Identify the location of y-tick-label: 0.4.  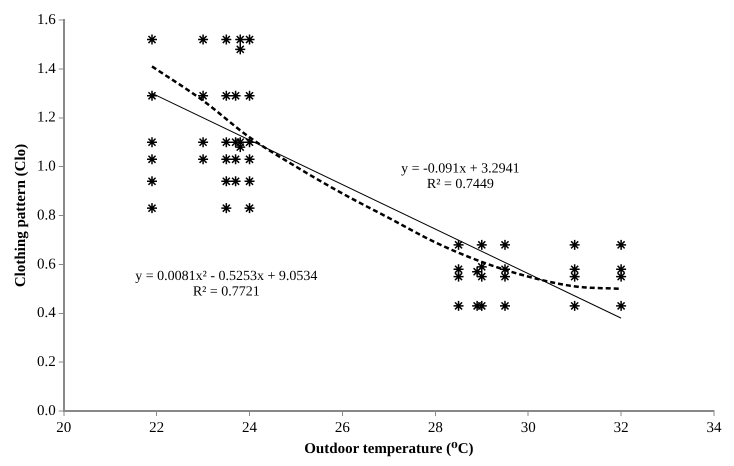
(46, 313).